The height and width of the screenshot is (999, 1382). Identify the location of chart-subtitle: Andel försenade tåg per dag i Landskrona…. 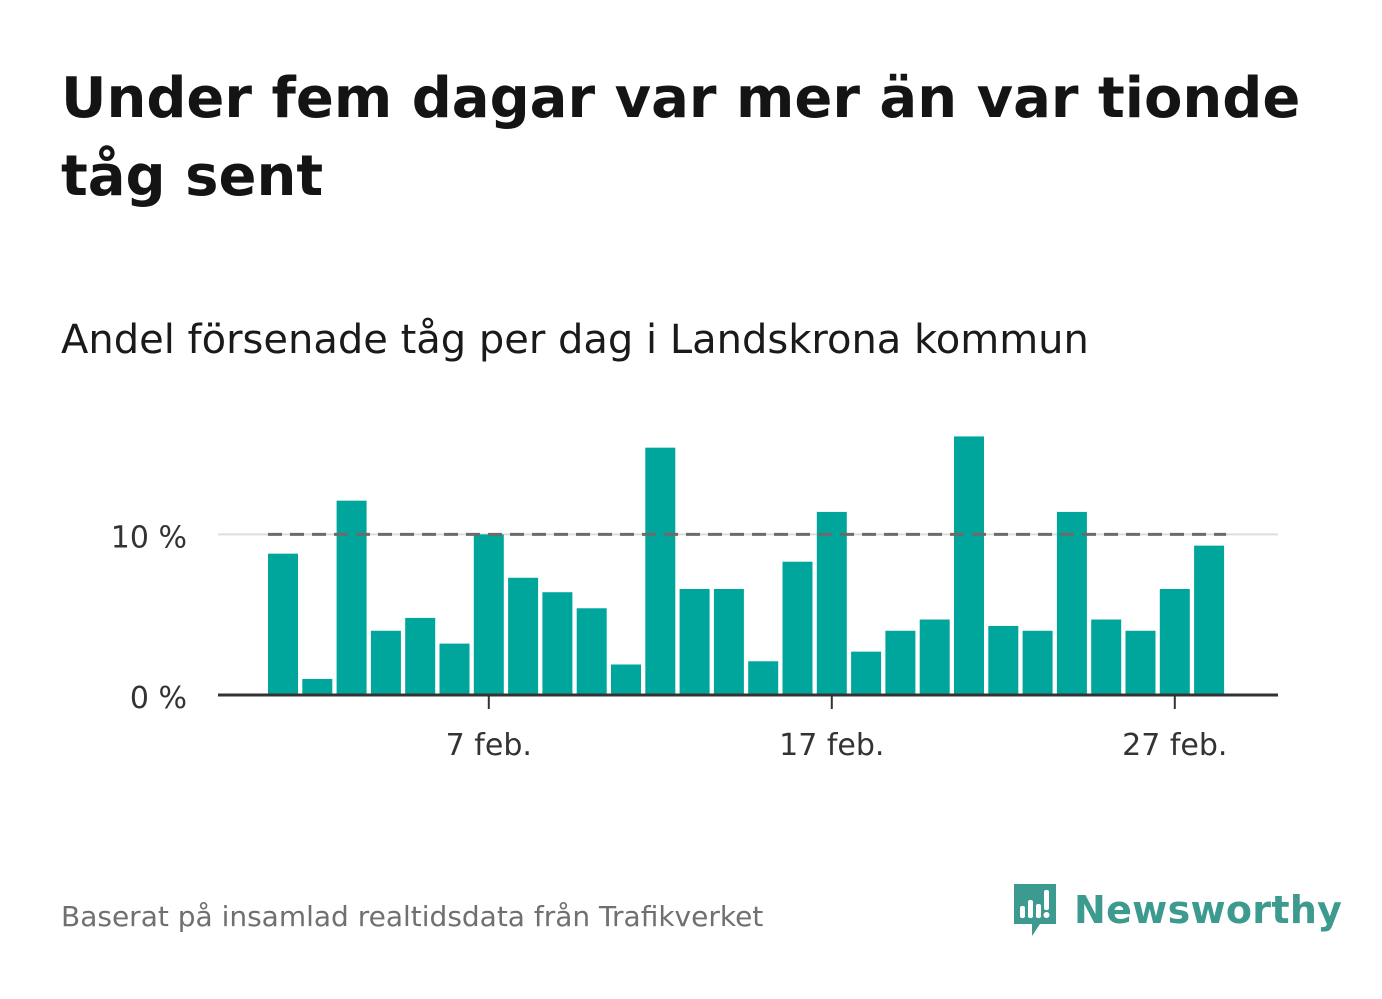
(575, 340).